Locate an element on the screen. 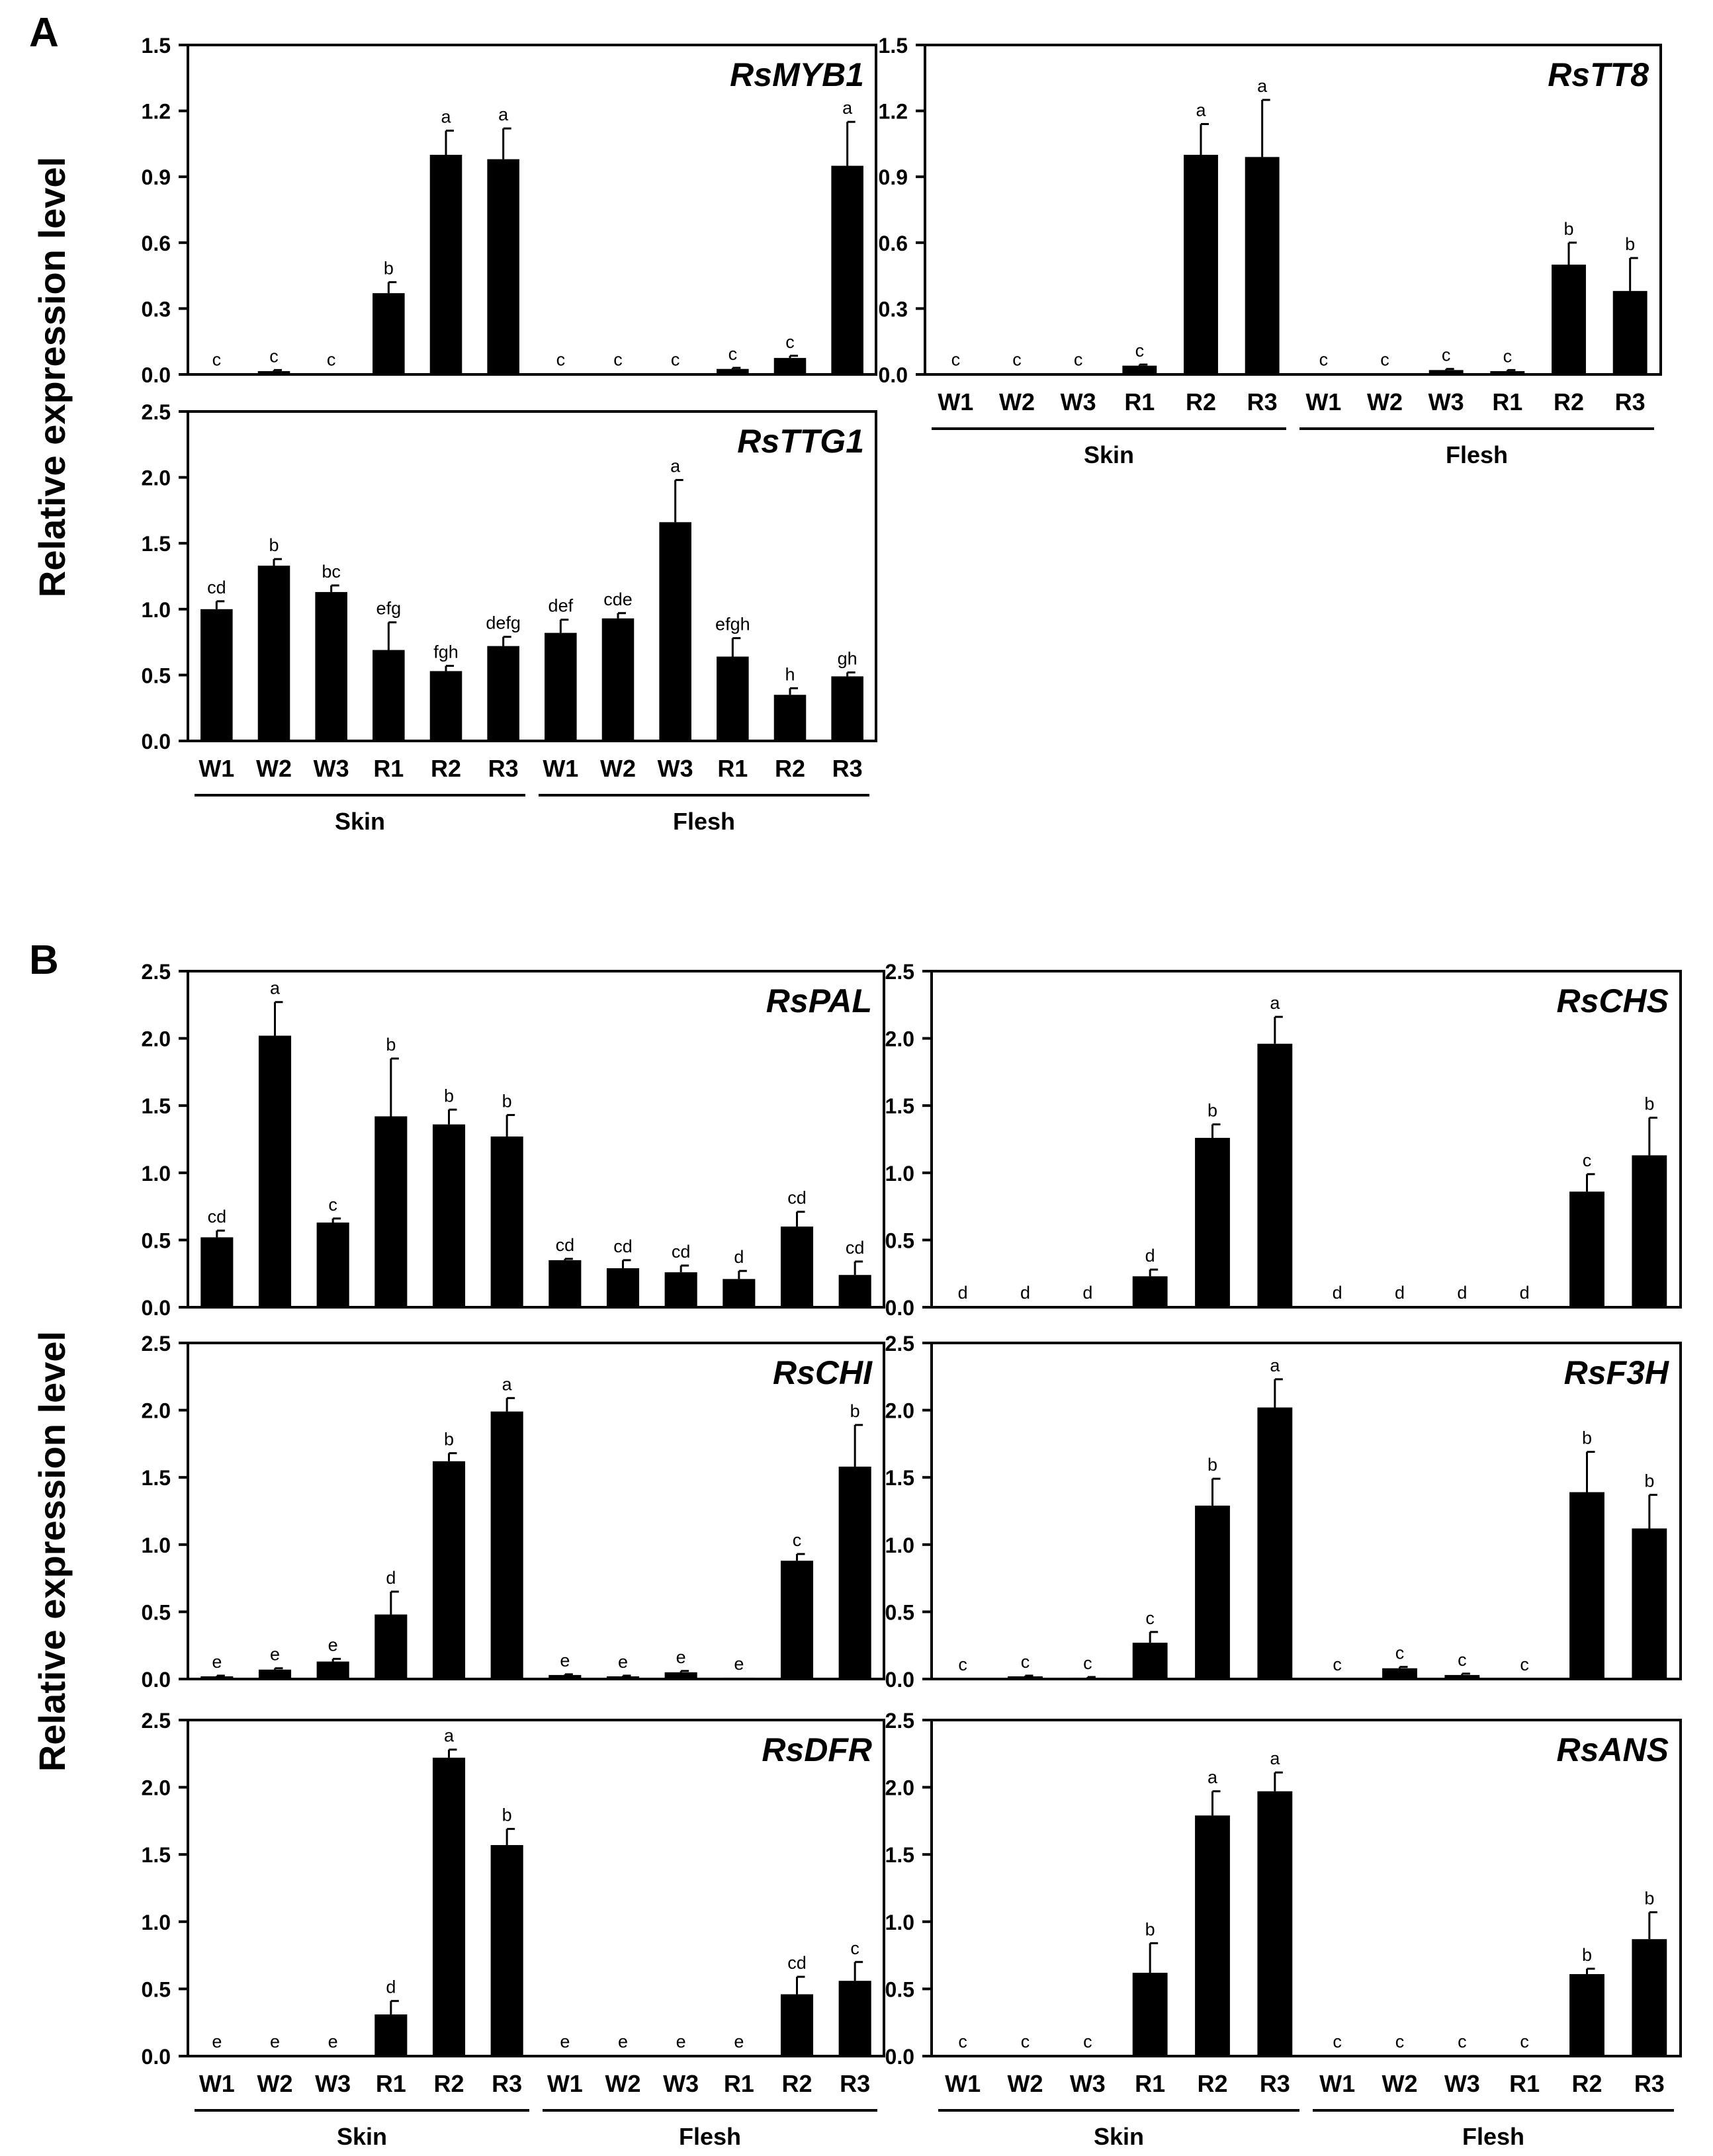 Image resolution: width=1713 pixels, height=2156 pixels. significance-label-rsf3h: c is located at coordinates (1462, 1660).